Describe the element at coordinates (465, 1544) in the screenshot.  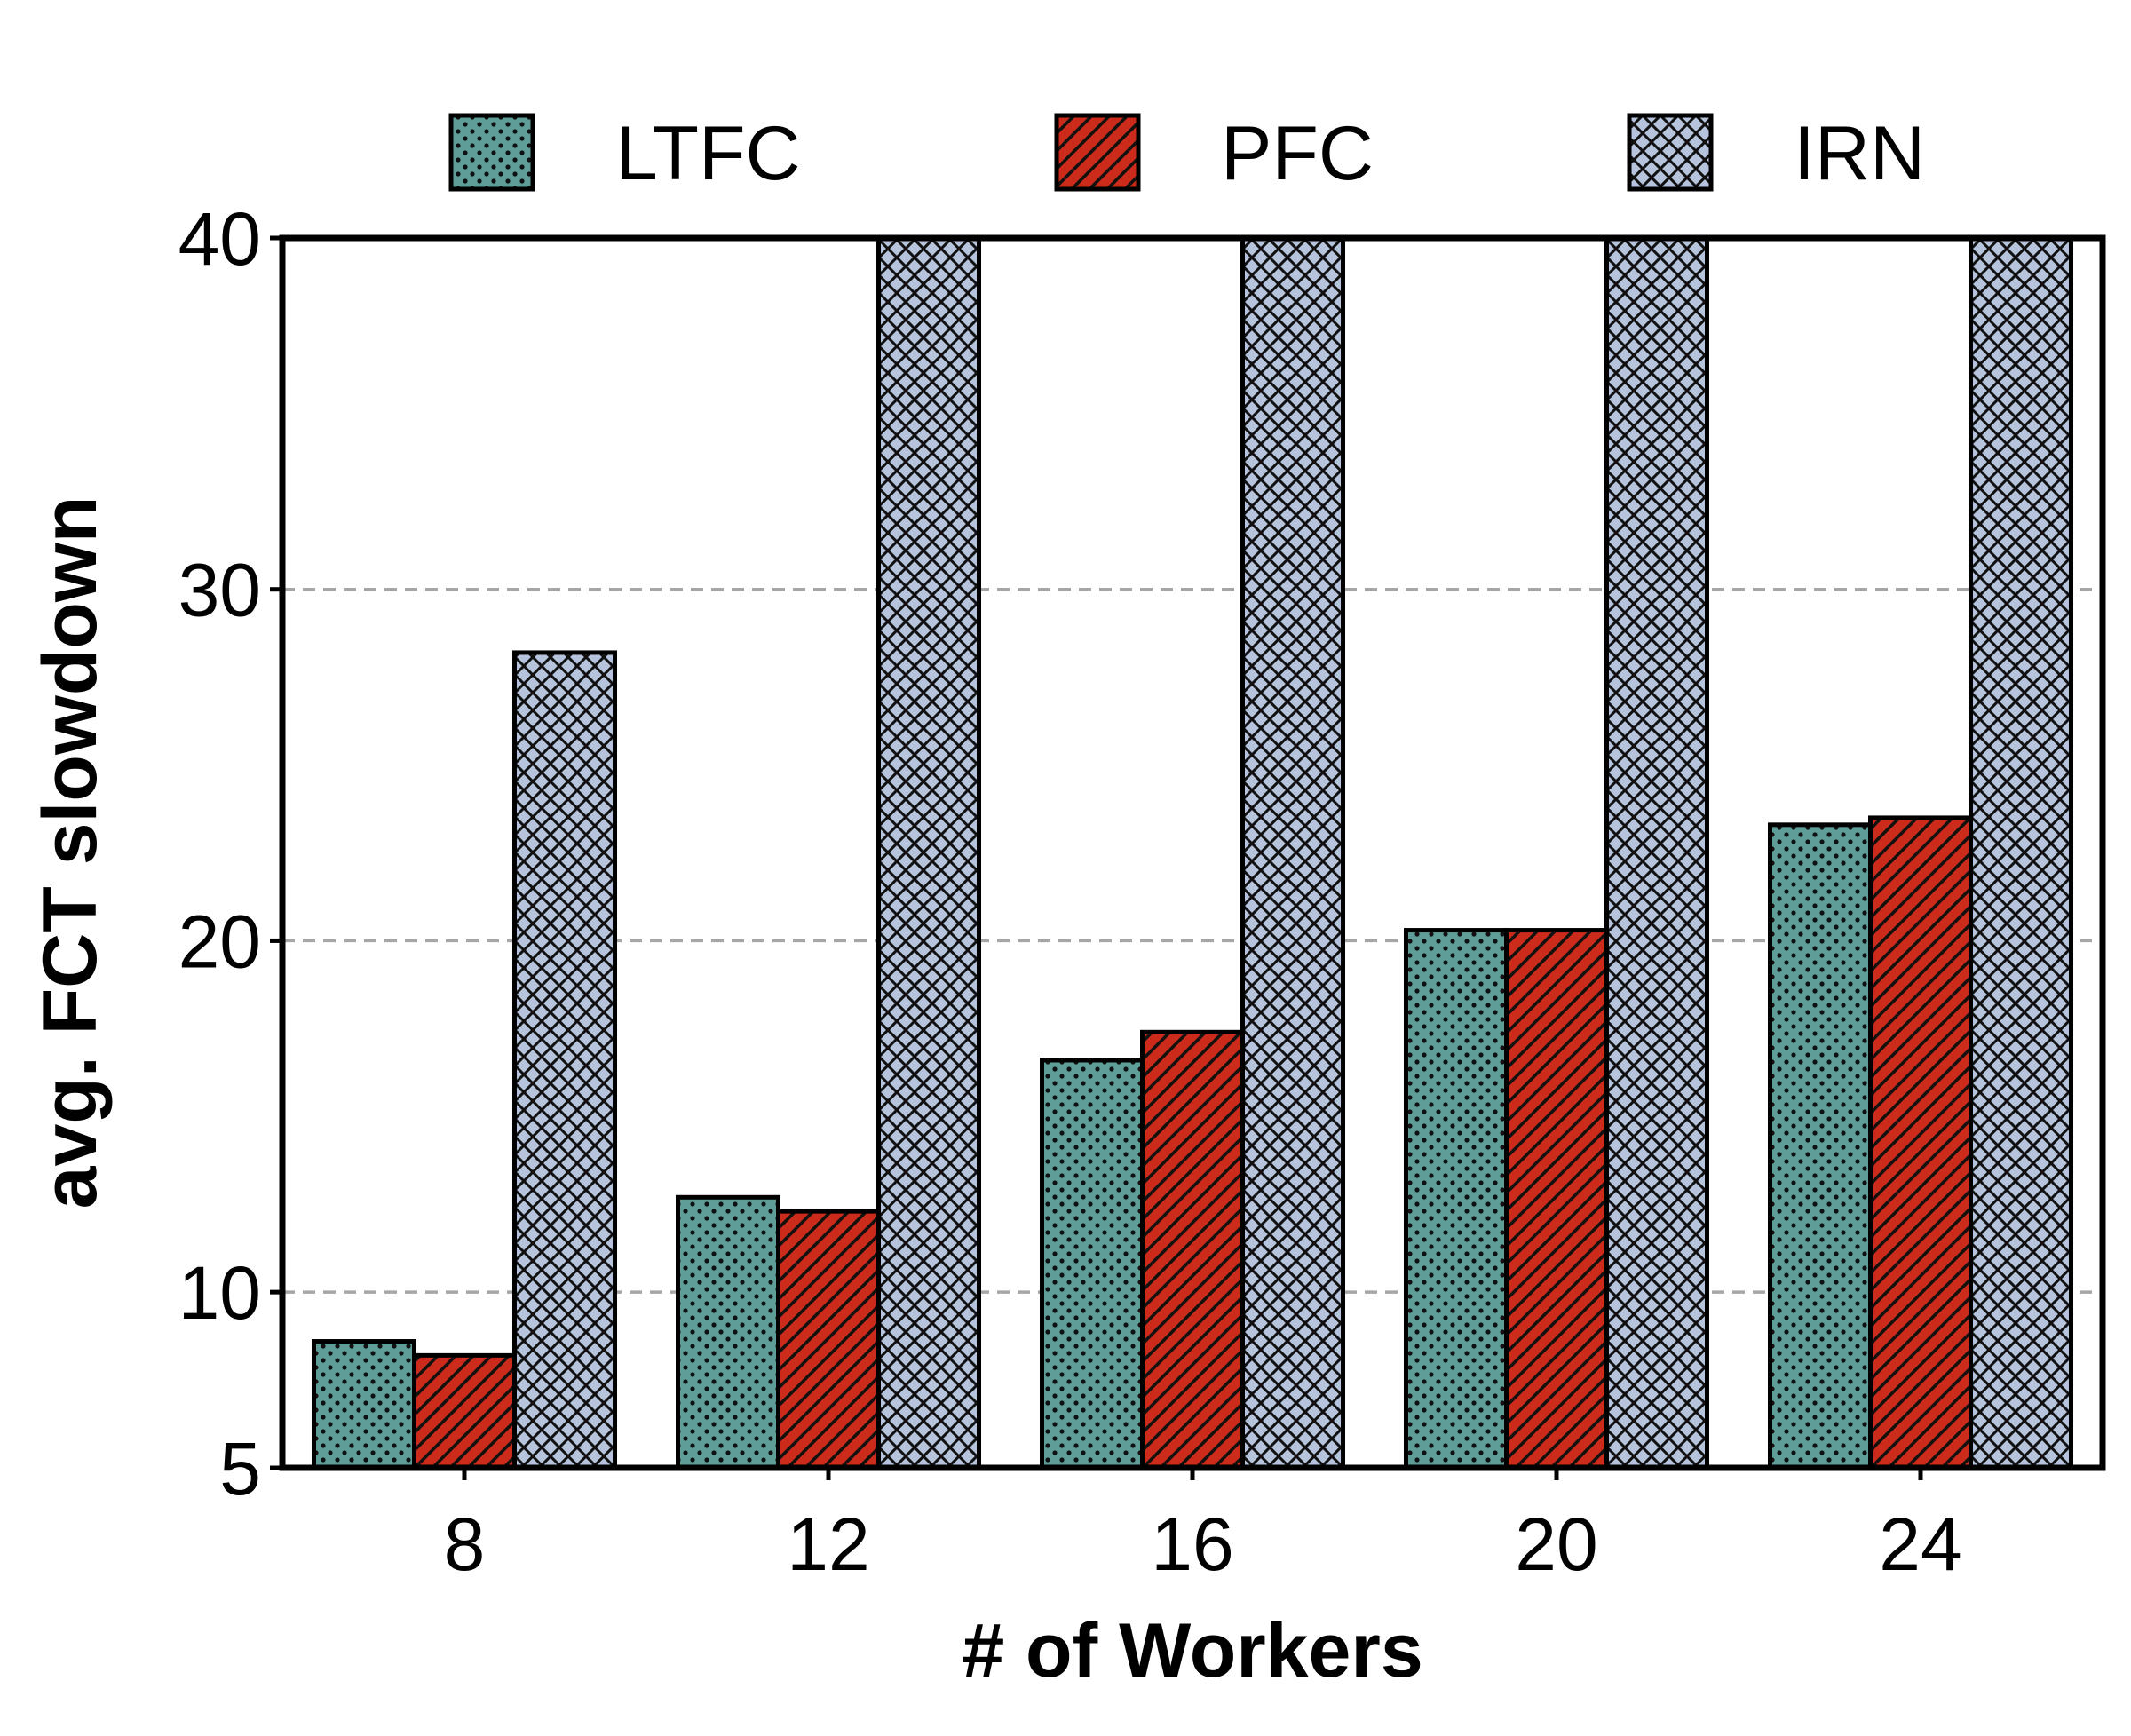
I see `x-tick-label: 8` at that location.